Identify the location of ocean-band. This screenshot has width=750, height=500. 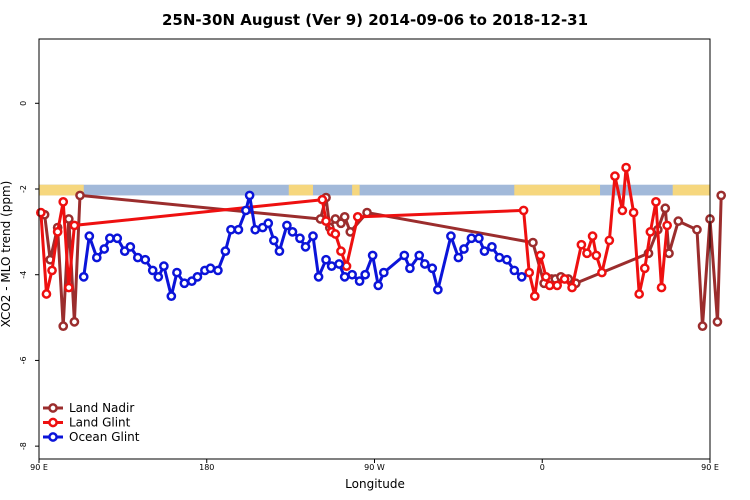
(374, 190).